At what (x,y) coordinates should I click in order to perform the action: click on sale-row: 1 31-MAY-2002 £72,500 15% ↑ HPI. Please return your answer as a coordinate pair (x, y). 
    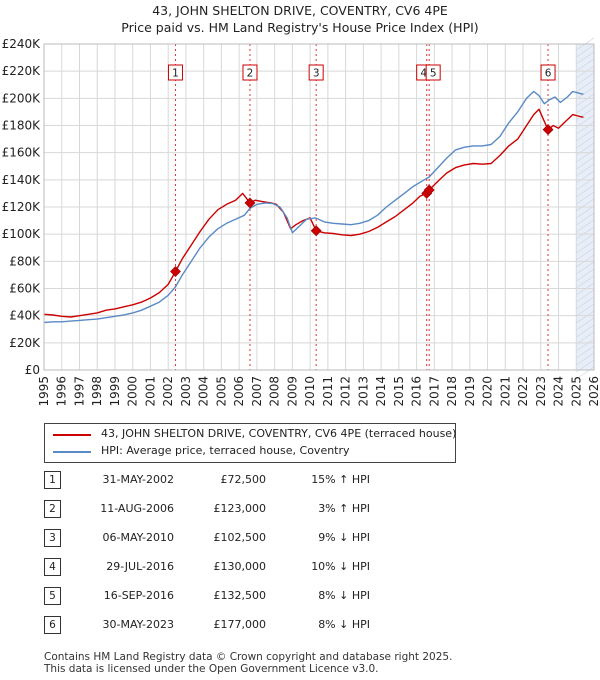
    Looking at the image, I should click on (300, 480).